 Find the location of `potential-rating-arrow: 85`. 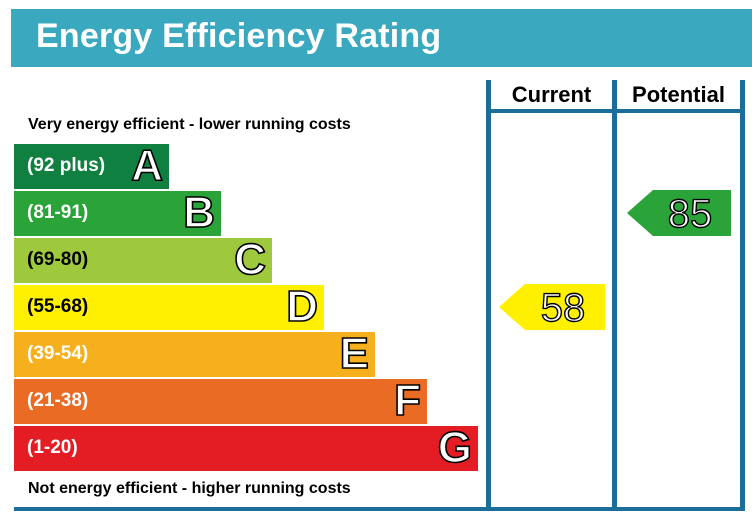

potential-rating-arrow: 85 is located at coordinates (680, 213).